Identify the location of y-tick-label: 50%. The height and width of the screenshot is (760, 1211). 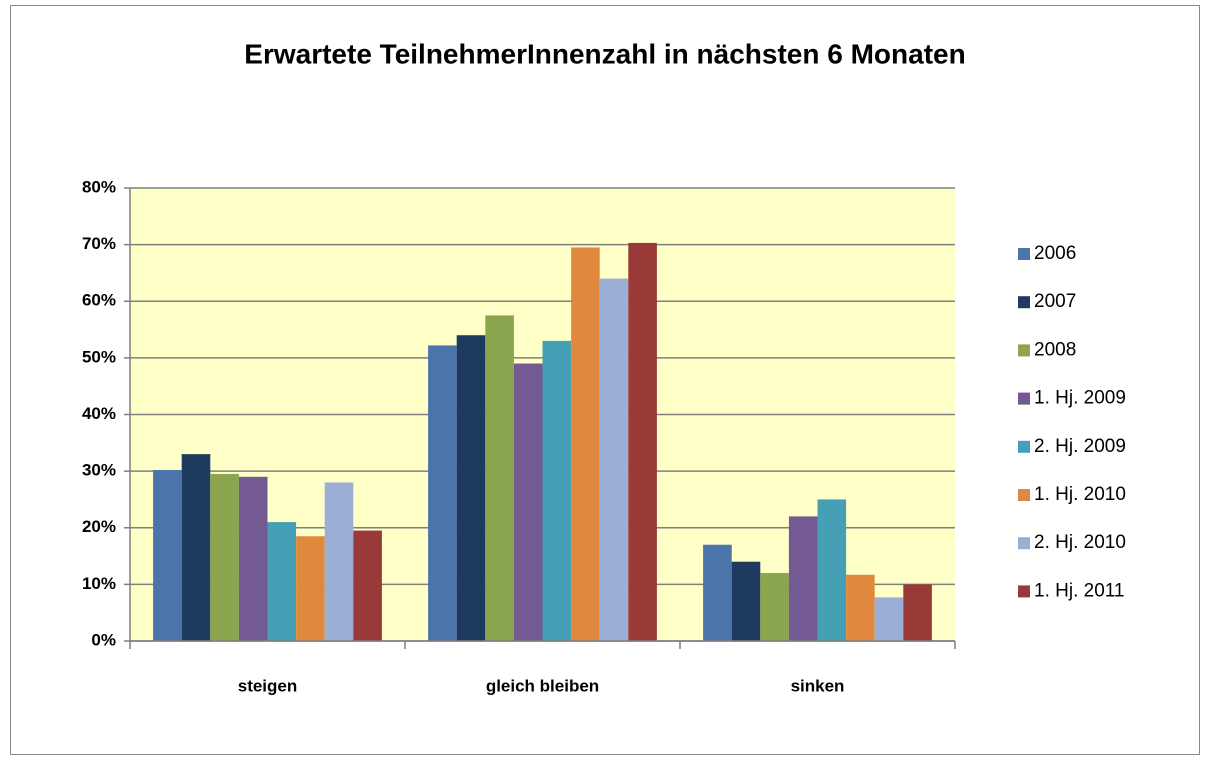
(99, 356).